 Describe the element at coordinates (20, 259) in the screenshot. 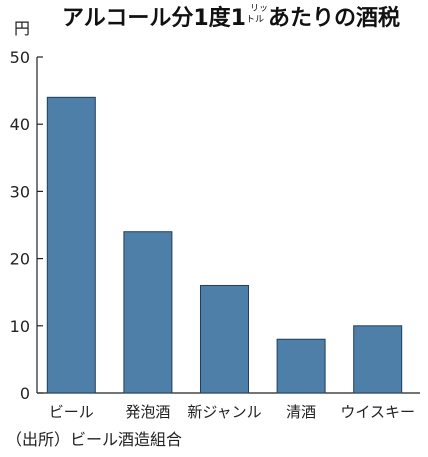

I see `y-tick-label: 20` at that location.